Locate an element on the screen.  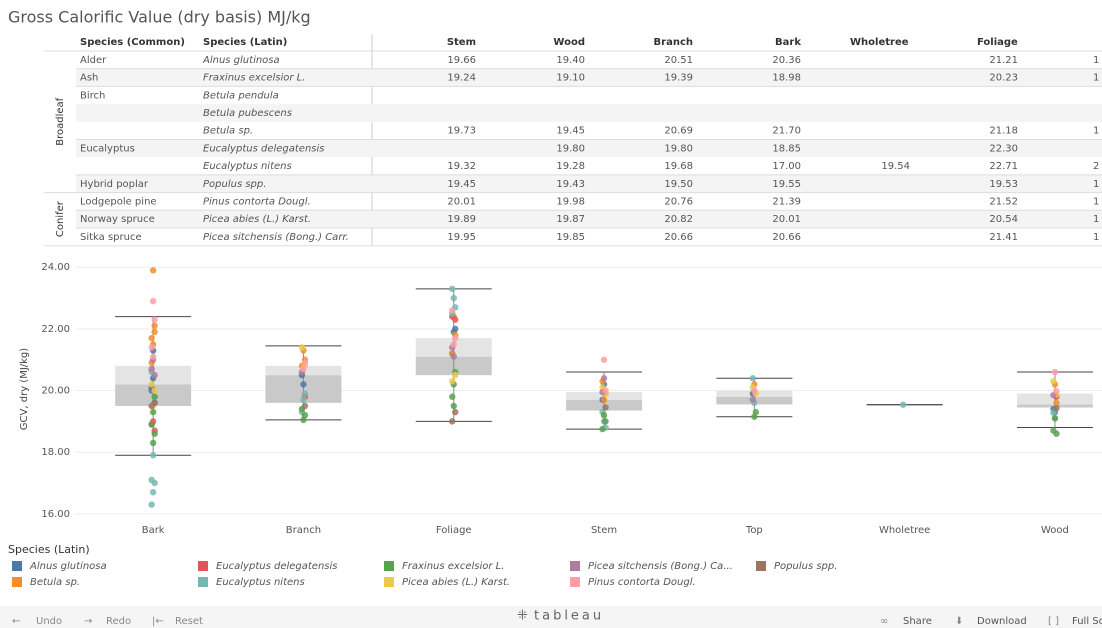
table-cell: 20.36 is located at coordinates (786, 60).